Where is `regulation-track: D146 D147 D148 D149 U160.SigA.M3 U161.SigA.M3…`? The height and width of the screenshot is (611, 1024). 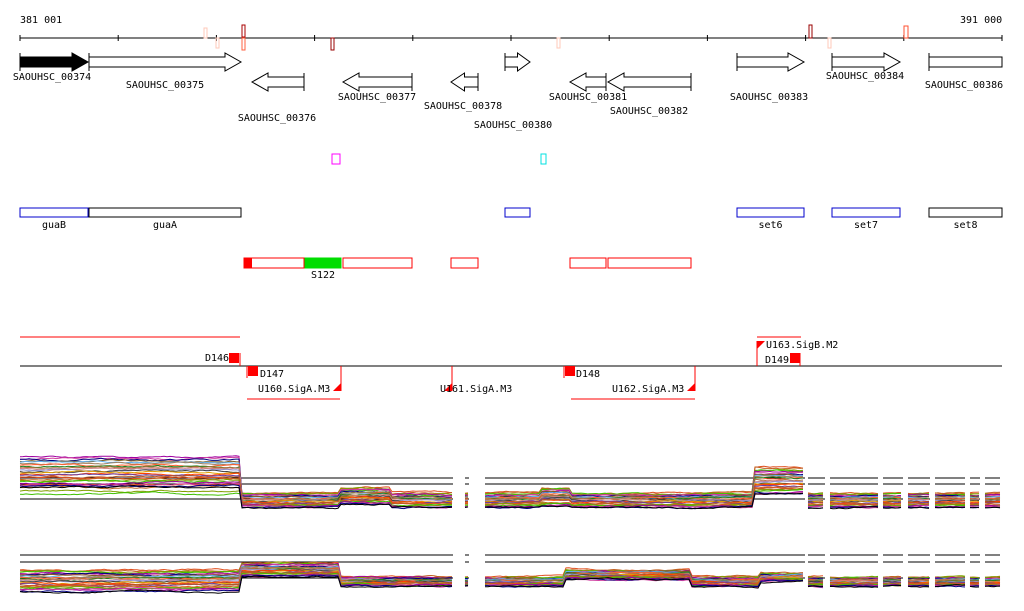 regulation-track: D146 D147 D148 D149 U160.SigA.M3 U161.SigA.M3… is located at coordinates (511, 368).